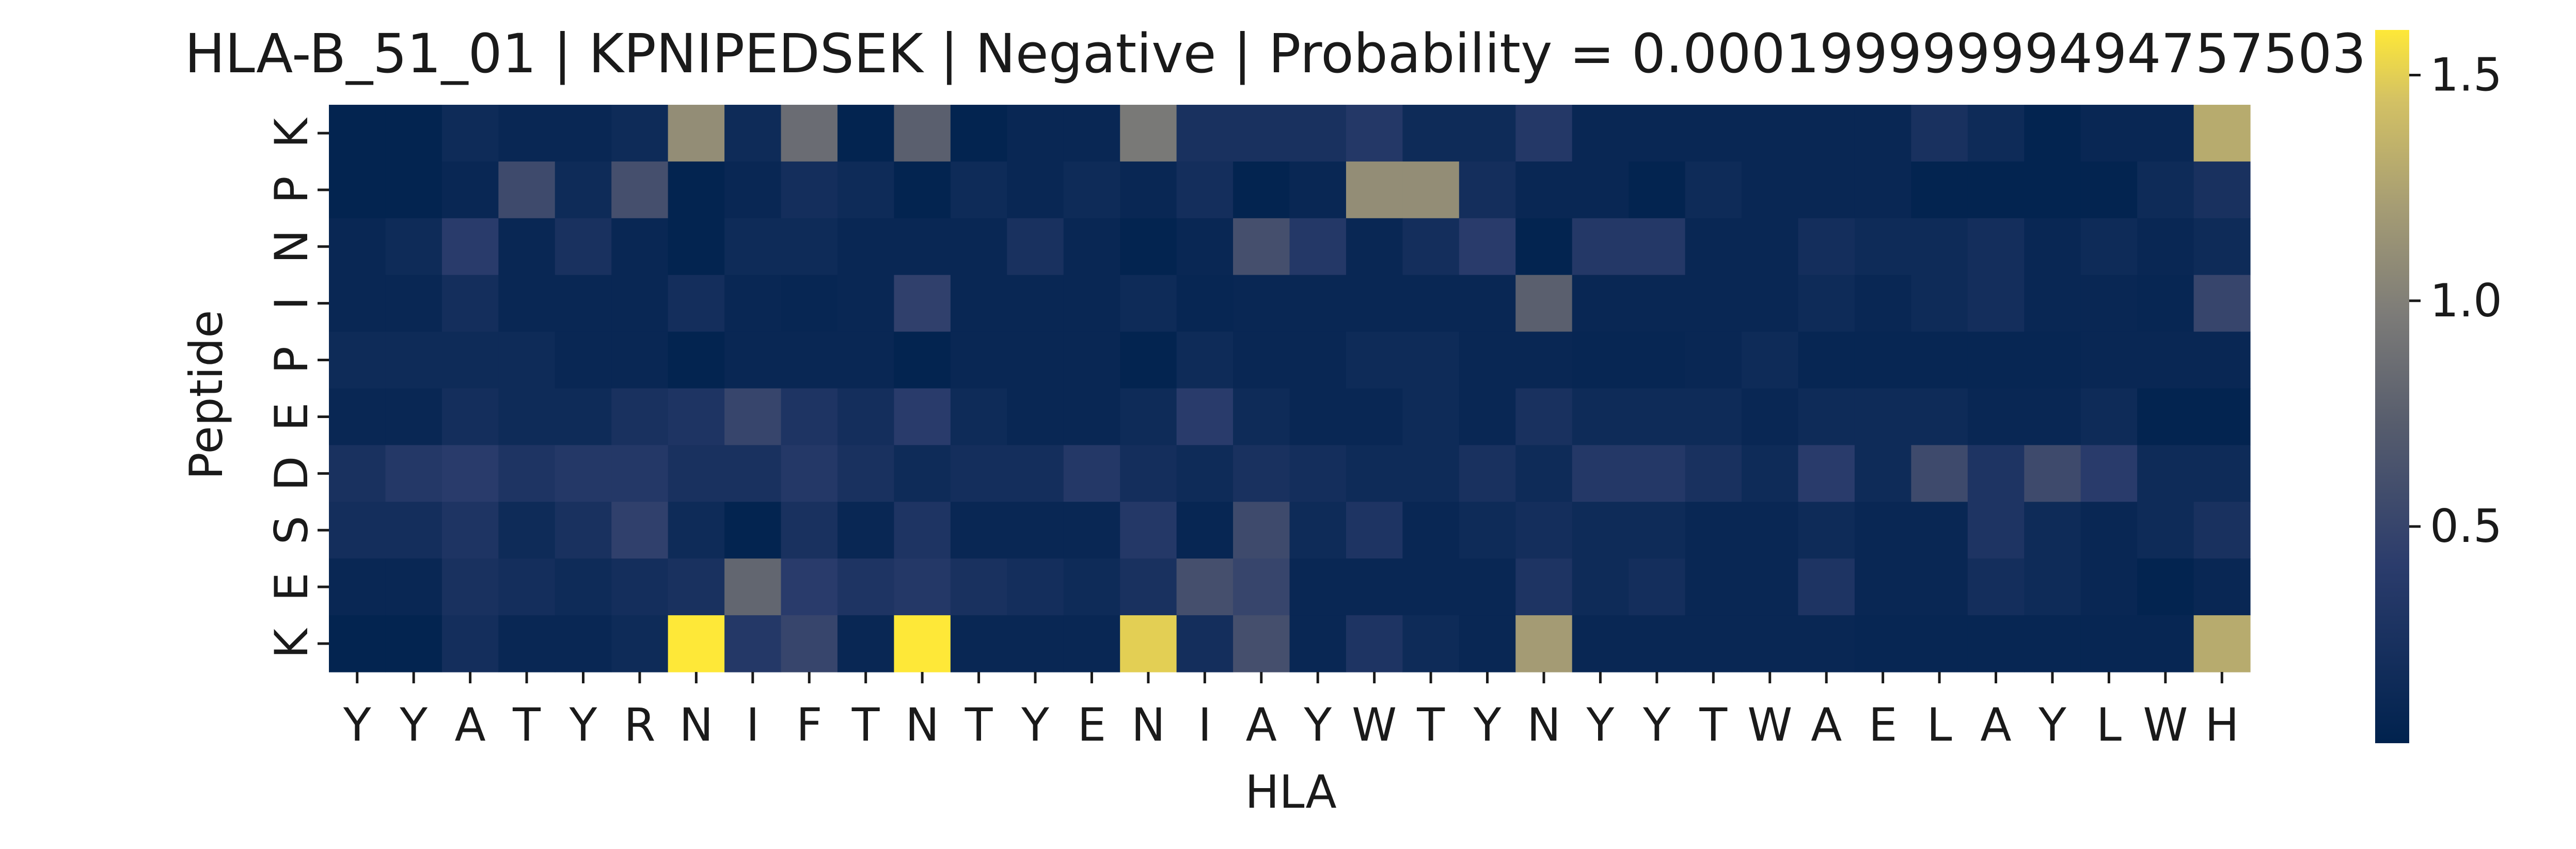 The image size is (2576, 849). I want to click on x-tick-label: H, so click(2222, 724).